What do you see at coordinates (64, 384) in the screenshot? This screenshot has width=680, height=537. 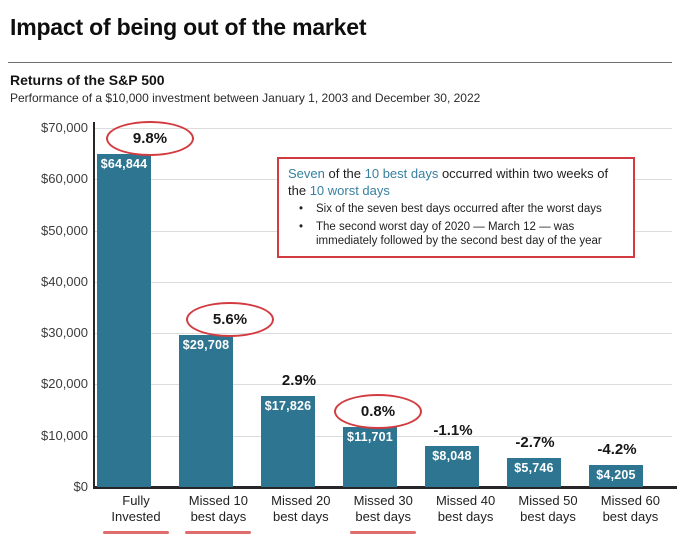 I see `y-axis-tick-label: $20,000` at bounding box center [64, 384].